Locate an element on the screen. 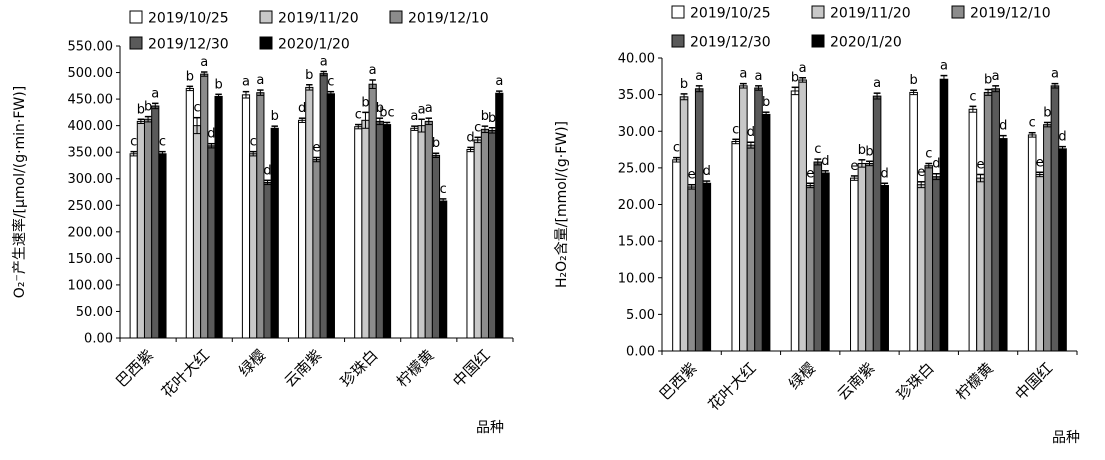 The width and height of the screenshot is (1105, 460). y-tick-label: 350.00 is located at coordinates (91, 153).